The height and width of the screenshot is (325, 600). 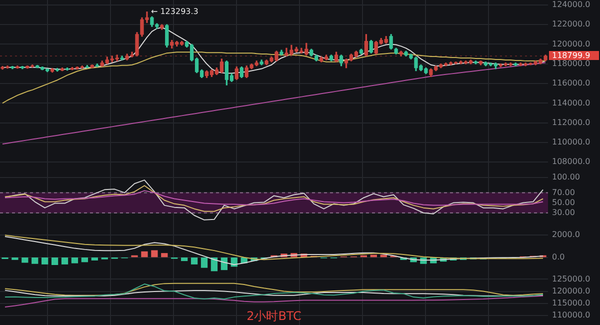 I want to click on annotation: 2小时BTC, so click(x=274, y=316).